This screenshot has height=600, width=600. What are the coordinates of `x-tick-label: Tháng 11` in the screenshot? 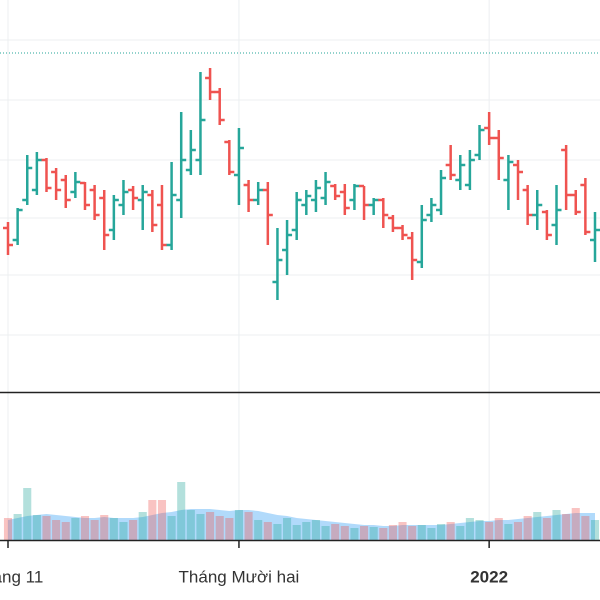 It's located at (21, 576).